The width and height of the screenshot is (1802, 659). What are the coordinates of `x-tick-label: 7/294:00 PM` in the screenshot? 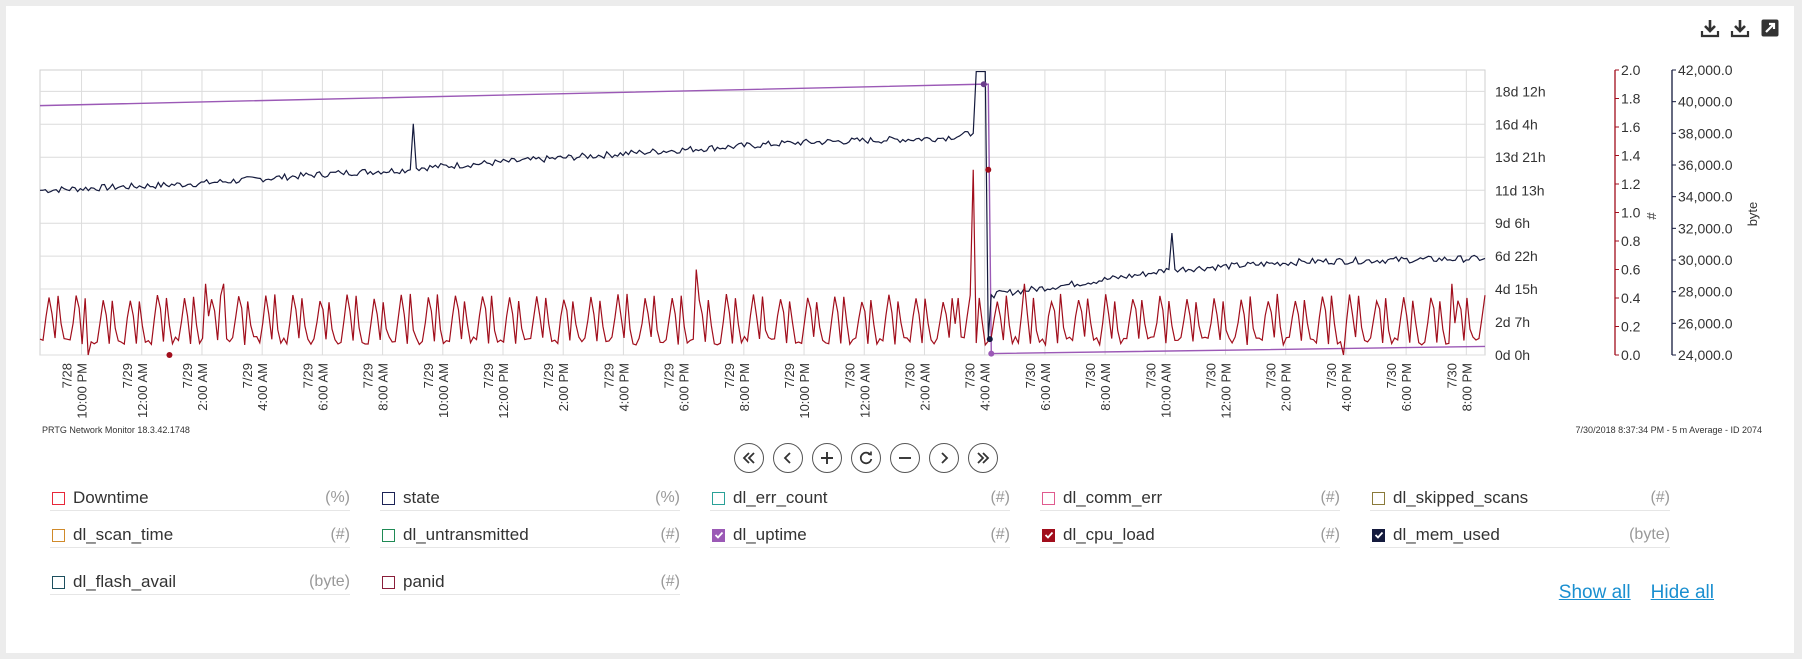 It's located at (616, 387).